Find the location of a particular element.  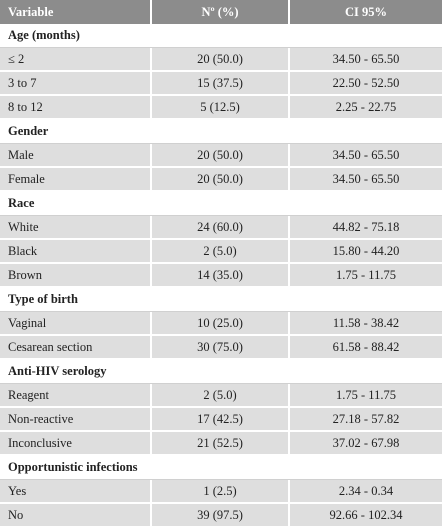

data-cell: 39 (97.5) is located at coordinates (221, 515).